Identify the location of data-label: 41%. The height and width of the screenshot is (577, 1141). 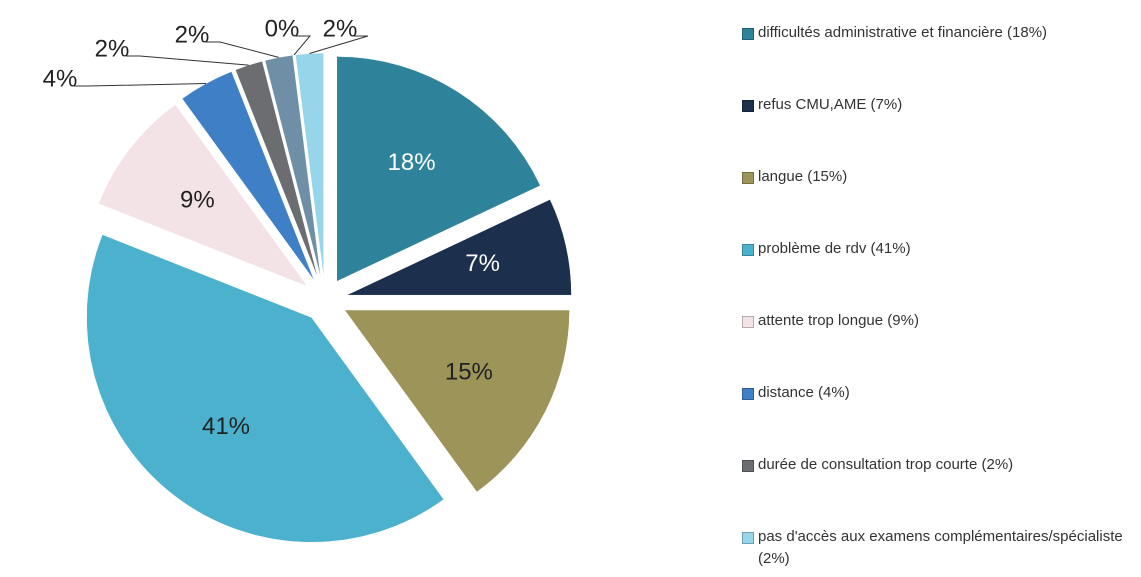
(226, 426).